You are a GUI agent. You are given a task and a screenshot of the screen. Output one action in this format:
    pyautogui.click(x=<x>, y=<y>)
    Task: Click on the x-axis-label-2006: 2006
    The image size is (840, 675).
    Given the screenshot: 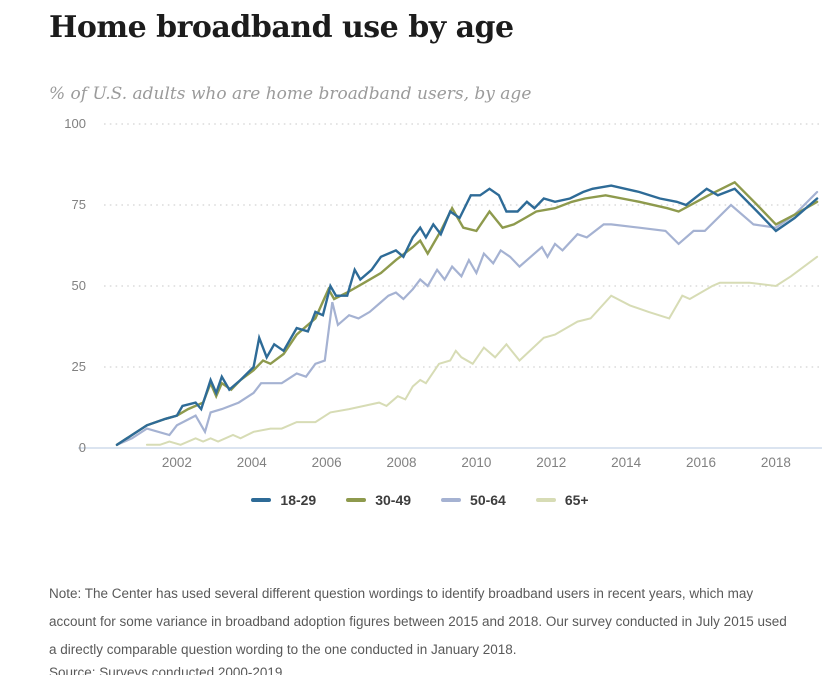 What is the action you would take?
    pyautogui.click(x=326, y=462)
    